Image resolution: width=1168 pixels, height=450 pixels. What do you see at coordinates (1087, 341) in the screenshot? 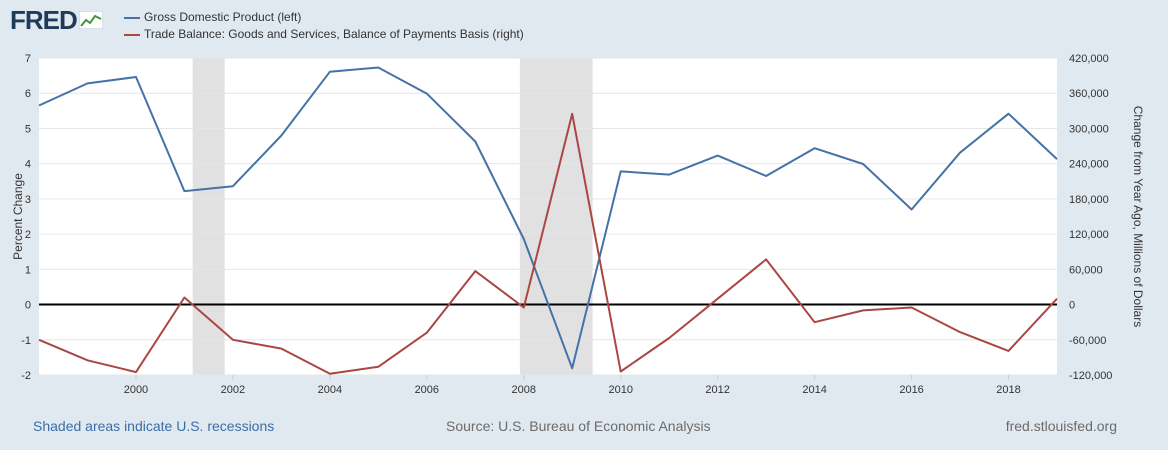
I see `y-right-tick-label: -60,000` at bounding box center [1087, 341].